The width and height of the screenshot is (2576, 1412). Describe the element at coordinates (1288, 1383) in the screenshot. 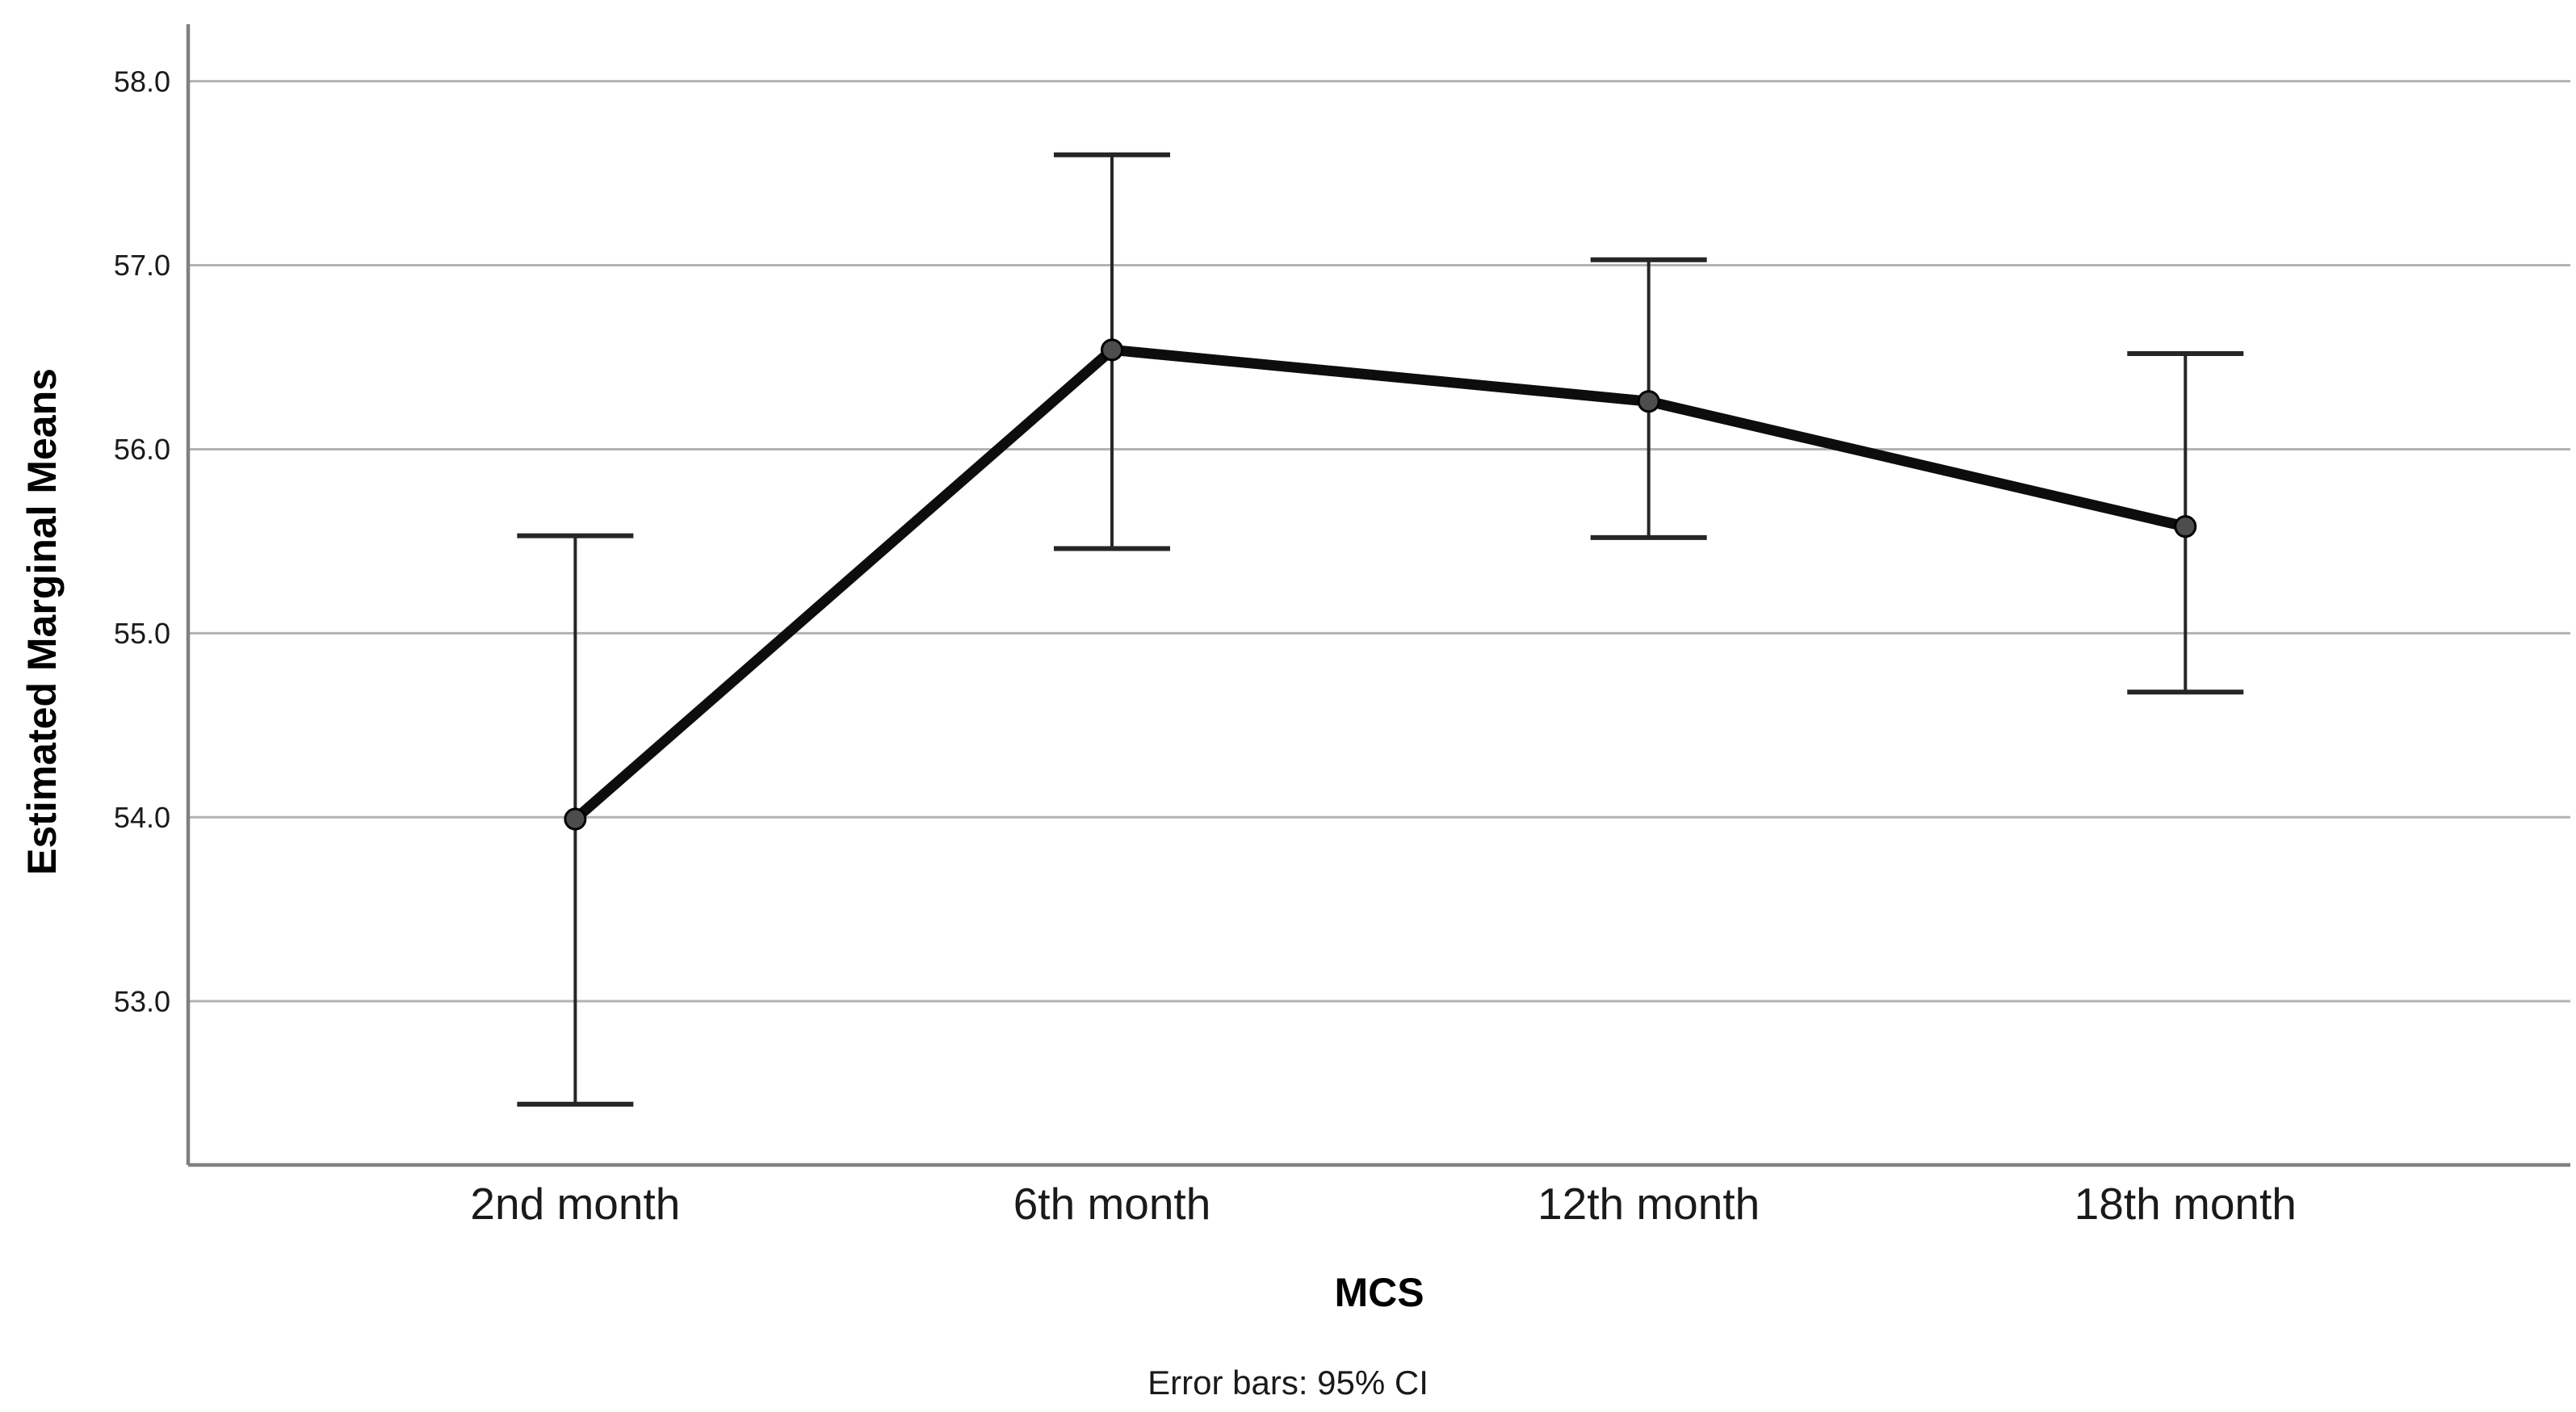

I see `error-bars-caption: Error bars: 95% CI` at that location.